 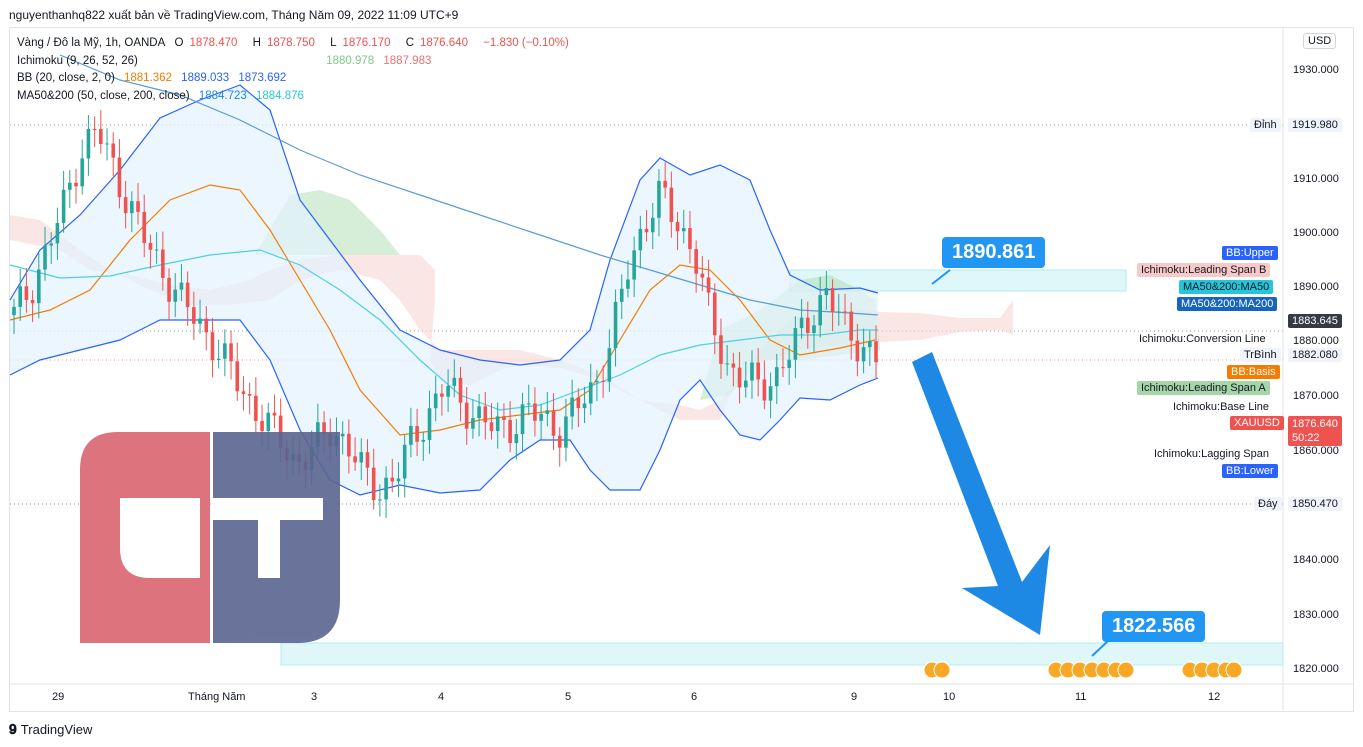 What do you see at coordinates (148, 78) in the screenshot?
I see `bb-basis-value: 1881.362` at bounding box center [148, 78].